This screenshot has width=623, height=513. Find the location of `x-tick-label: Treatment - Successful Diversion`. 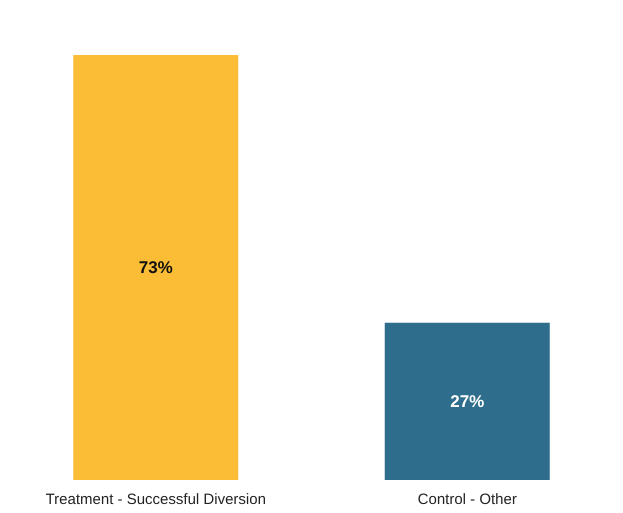

x-tick-label: Treatment - Successful Diversion is located at coordinates (156, 499).